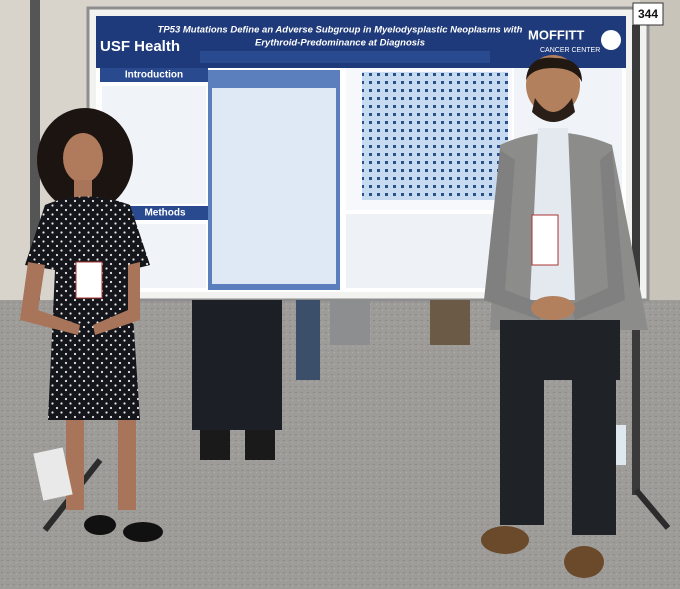  Describe the element at coordinates (611, 40) in the screenshot. I see `moffitt-emblem` at that location.